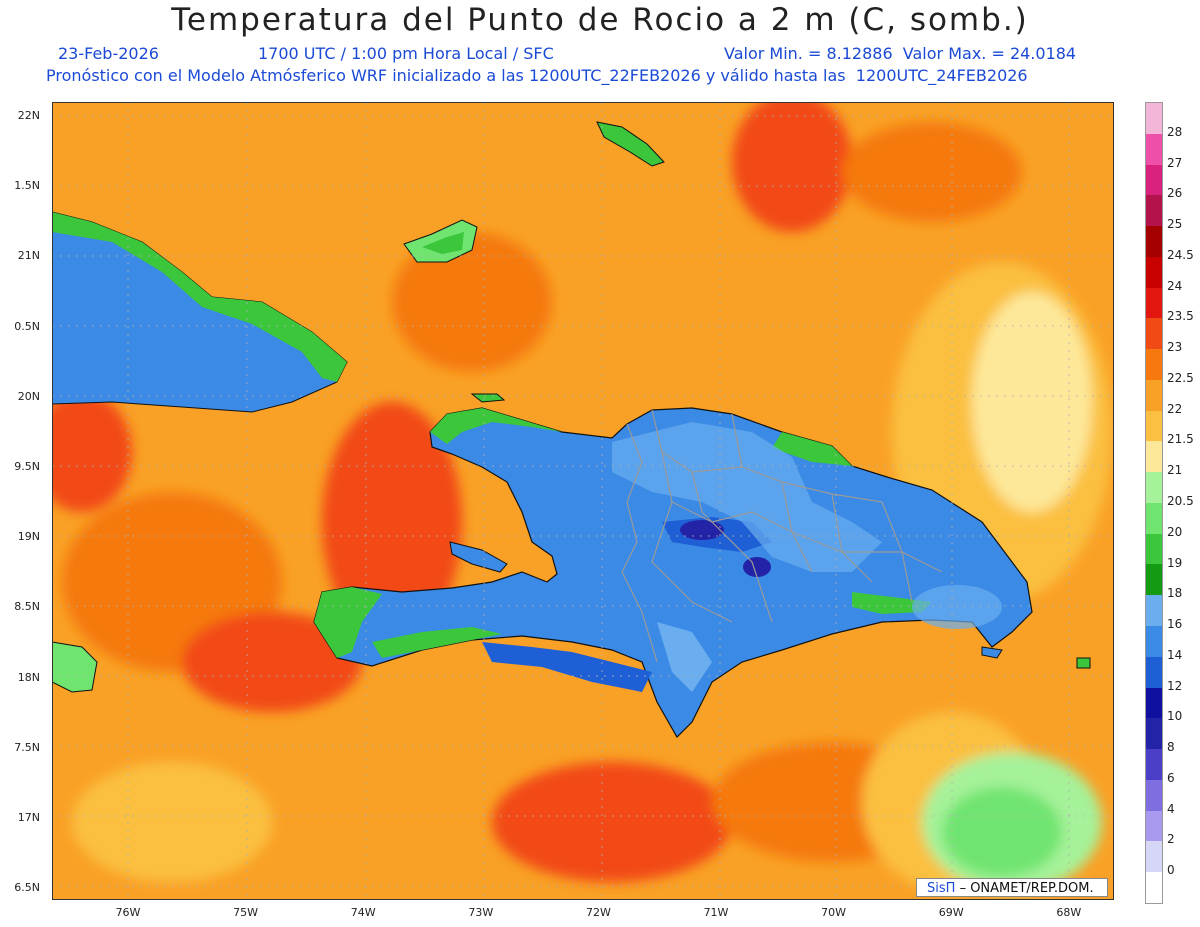 The height and width of the screenshot is (927, 1200). What do you see at coordinates (1180, 254) in the screenshot?
I see `colorbar-label: 24.5` at bounding box center [1180, 254].